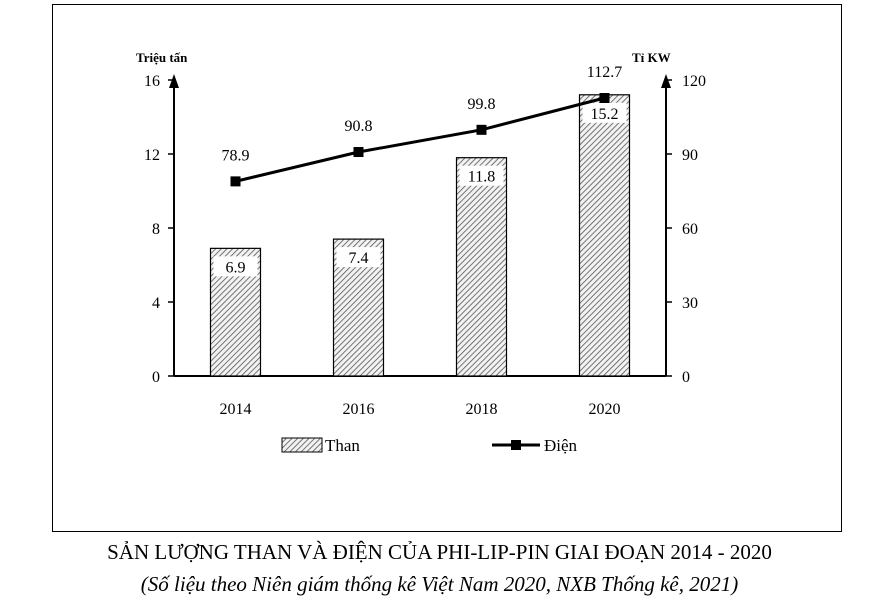 The width and height of the screenshot is (879, 606). What do you see at coordinates (686, 377) in the screenshot?
I see `y-right-tick-label: 0` at bounding box center [686, 377].